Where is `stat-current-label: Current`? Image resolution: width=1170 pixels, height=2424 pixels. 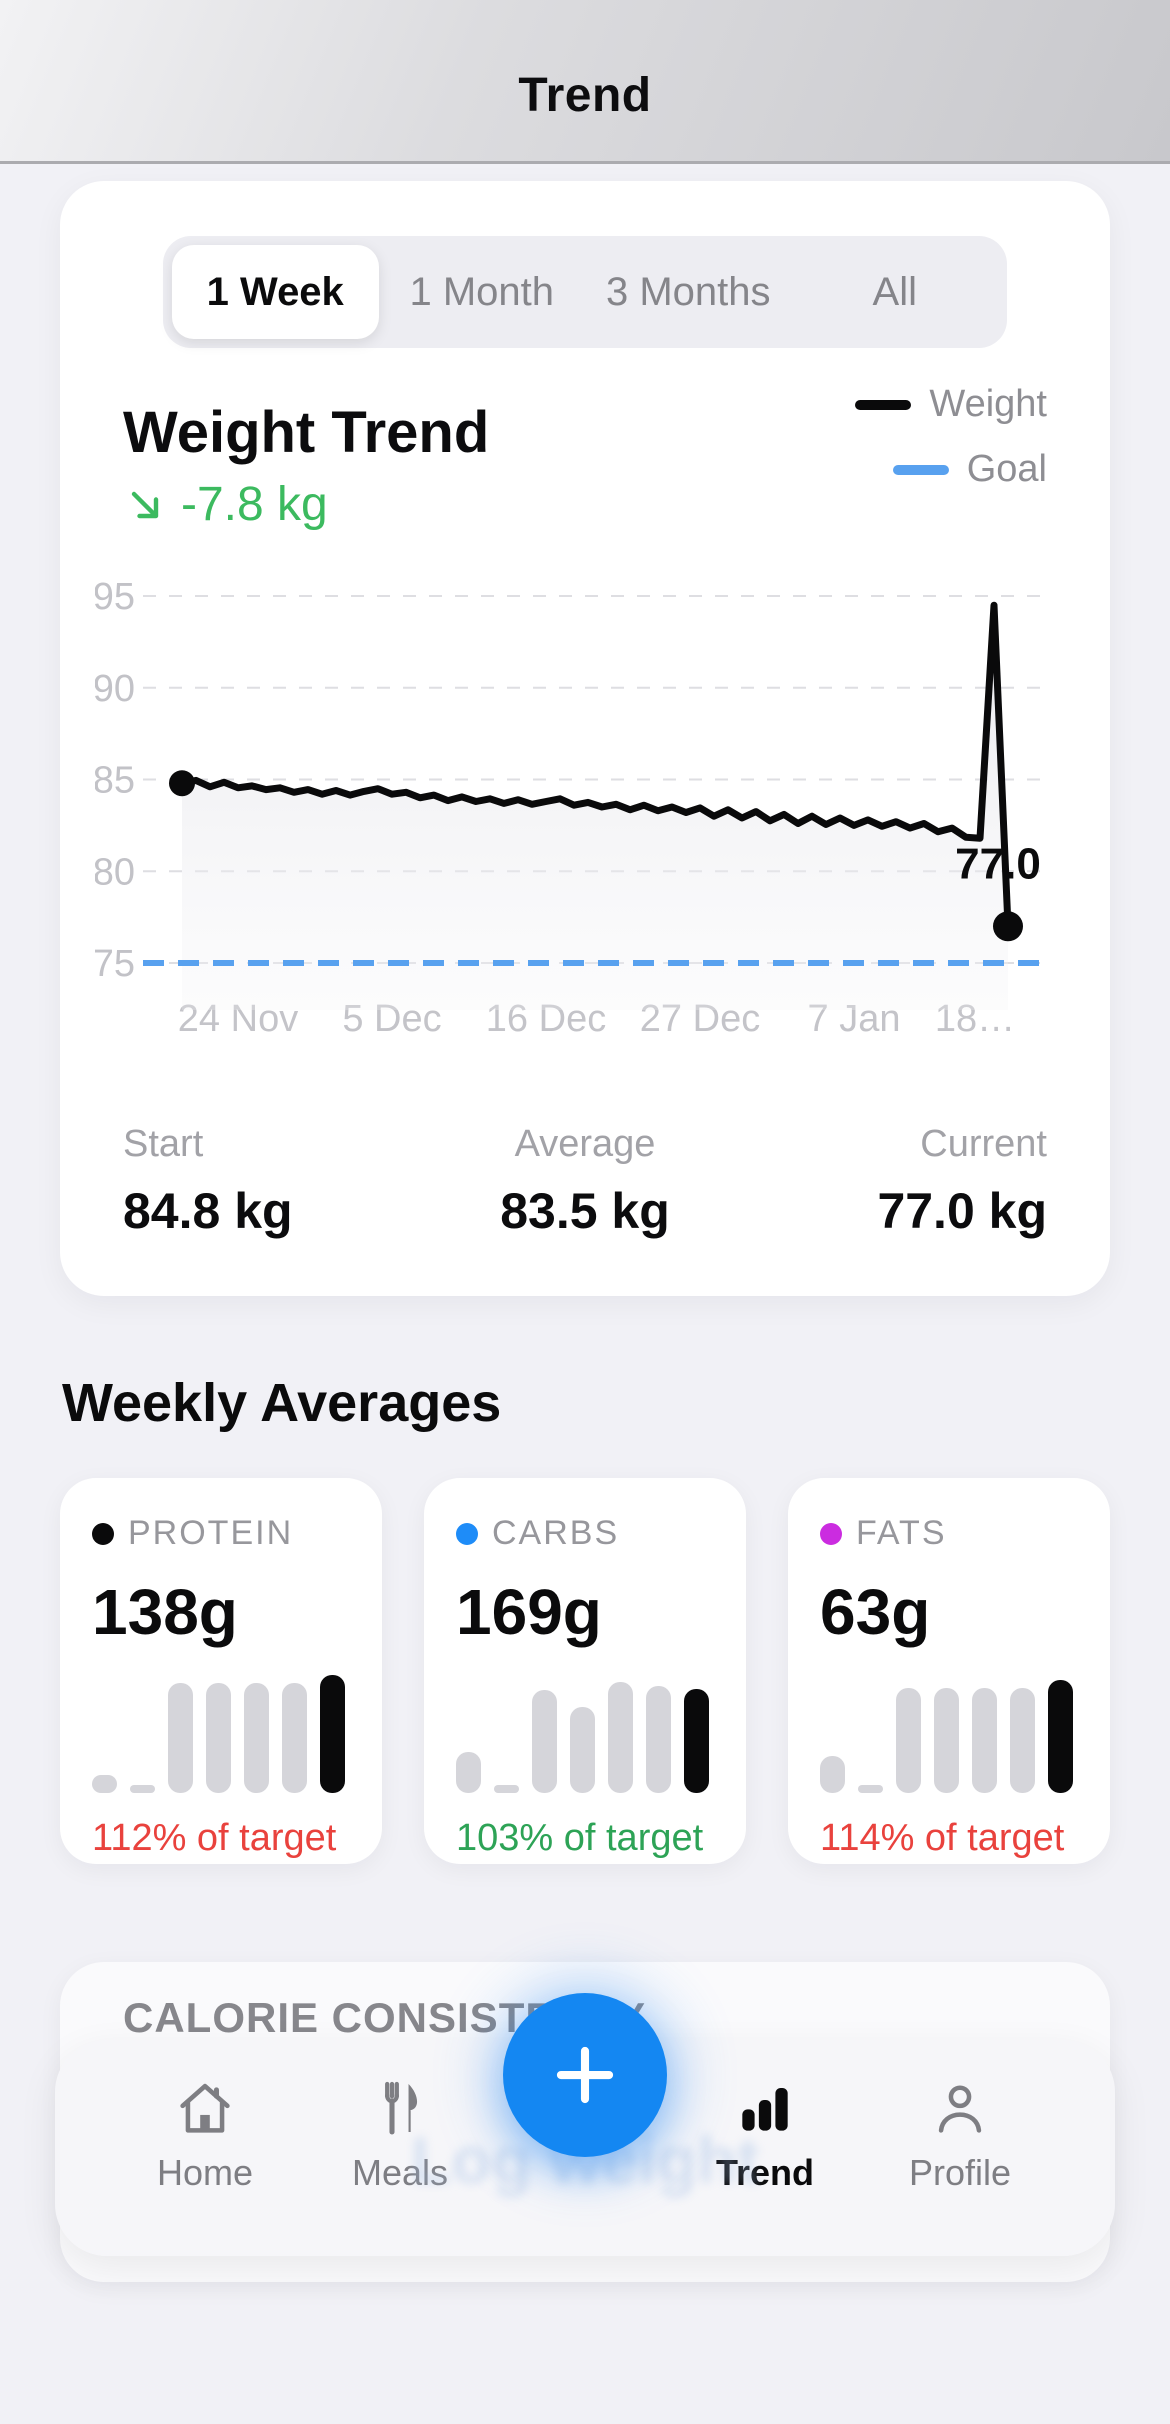
stat-current-label: Current is located at coordinates (983, 1144).